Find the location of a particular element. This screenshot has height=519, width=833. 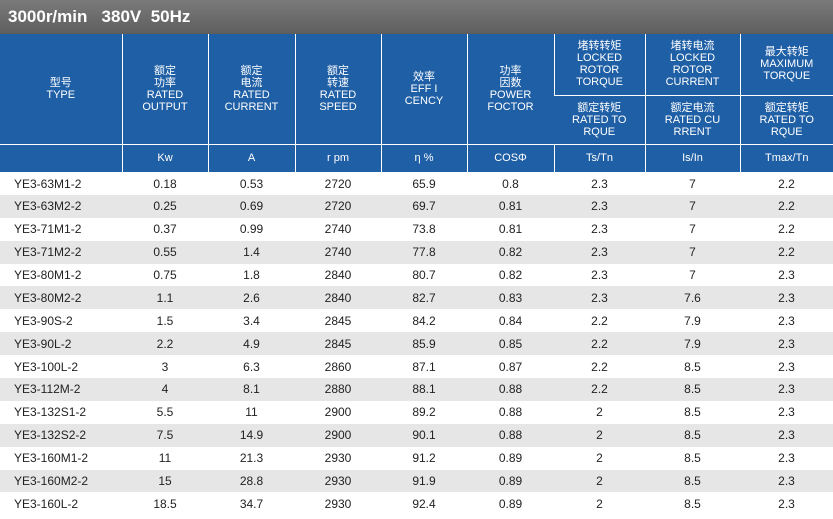

cell-efficiency: 87.1 is located at coordinates (424, 367).